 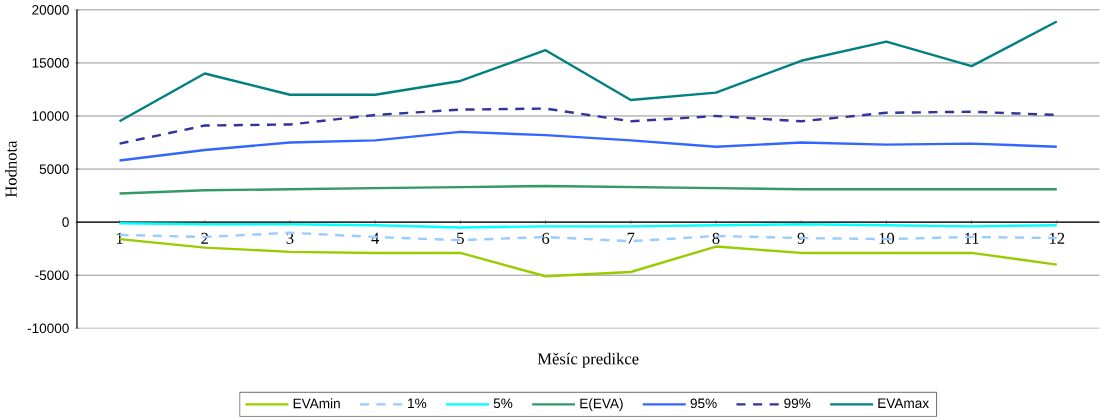 What do you see at coordinates (54, 169) in the screenshot?
I see `y-tick-label: 5000` at bounding box center [54, 169].